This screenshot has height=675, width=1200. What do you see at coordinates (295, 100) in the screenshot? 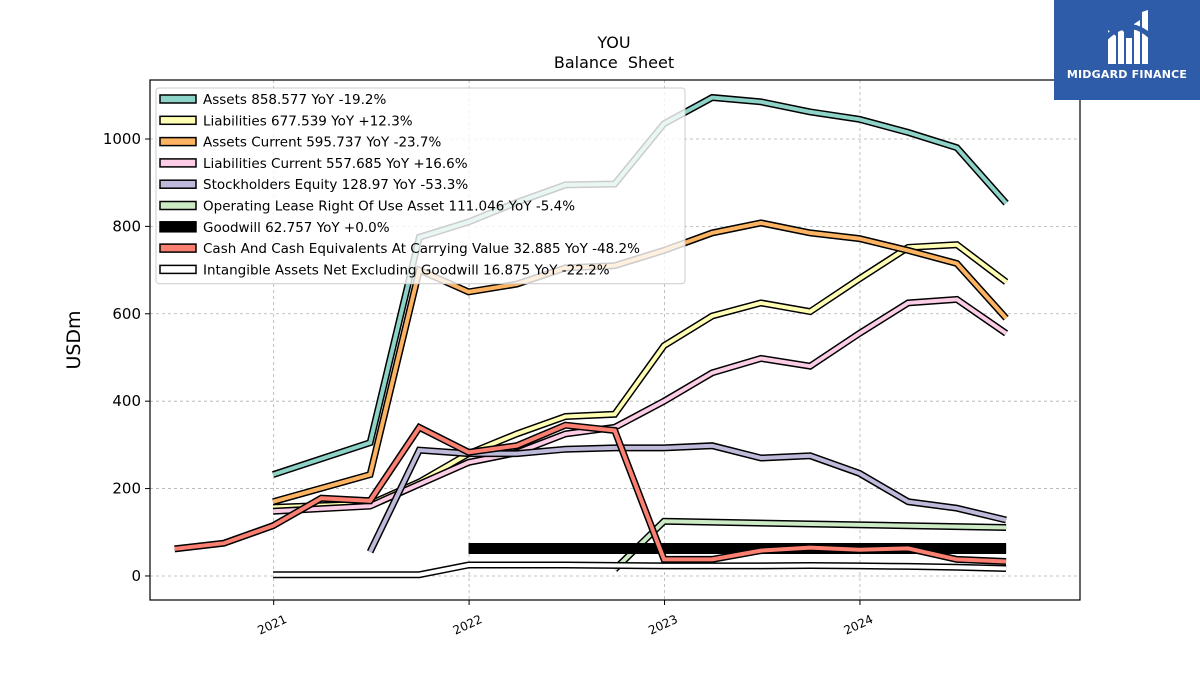
I see `legend-entry: Assets 858.577 YoY -19.2%` at bounding box center [295, 100].